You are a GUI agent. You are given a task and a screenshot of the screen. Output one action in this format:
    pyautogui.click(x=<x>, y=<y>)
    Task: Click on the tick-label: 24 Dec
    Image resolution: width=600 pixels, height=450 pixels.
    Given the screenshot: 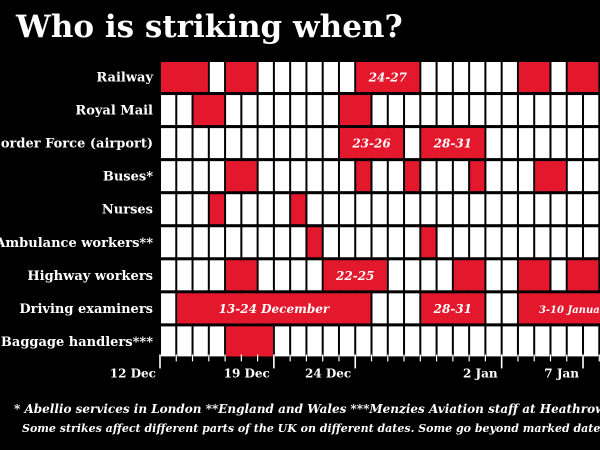 What is the action you would take?
    pyautogui.click(x=328, y=373)
    